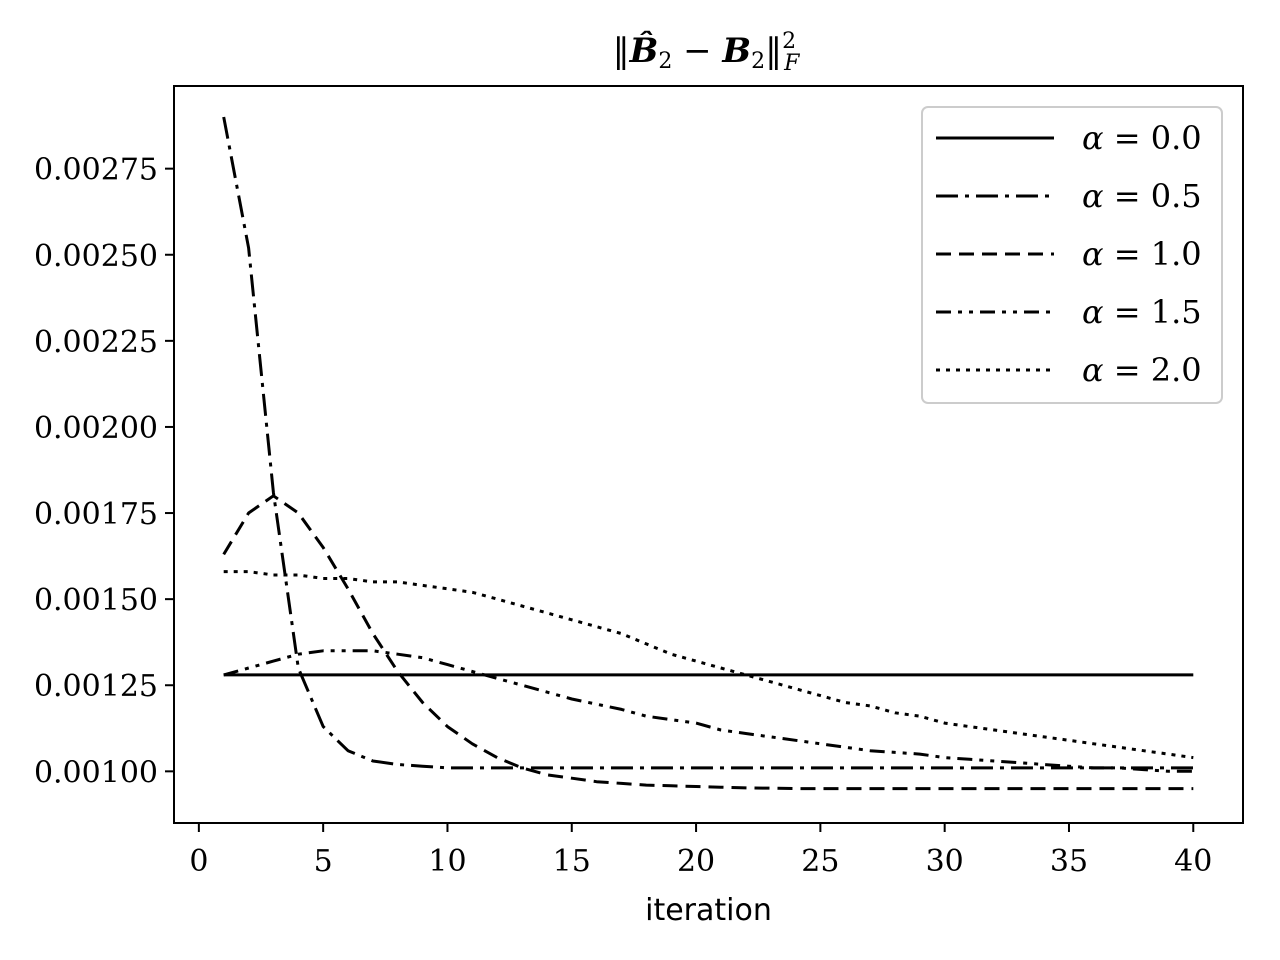 This screenshot has height=960, width=1280. Describe the element at coordinates (708, 910) in the screenshot. I see `x-axis-label: iteration` at that location.